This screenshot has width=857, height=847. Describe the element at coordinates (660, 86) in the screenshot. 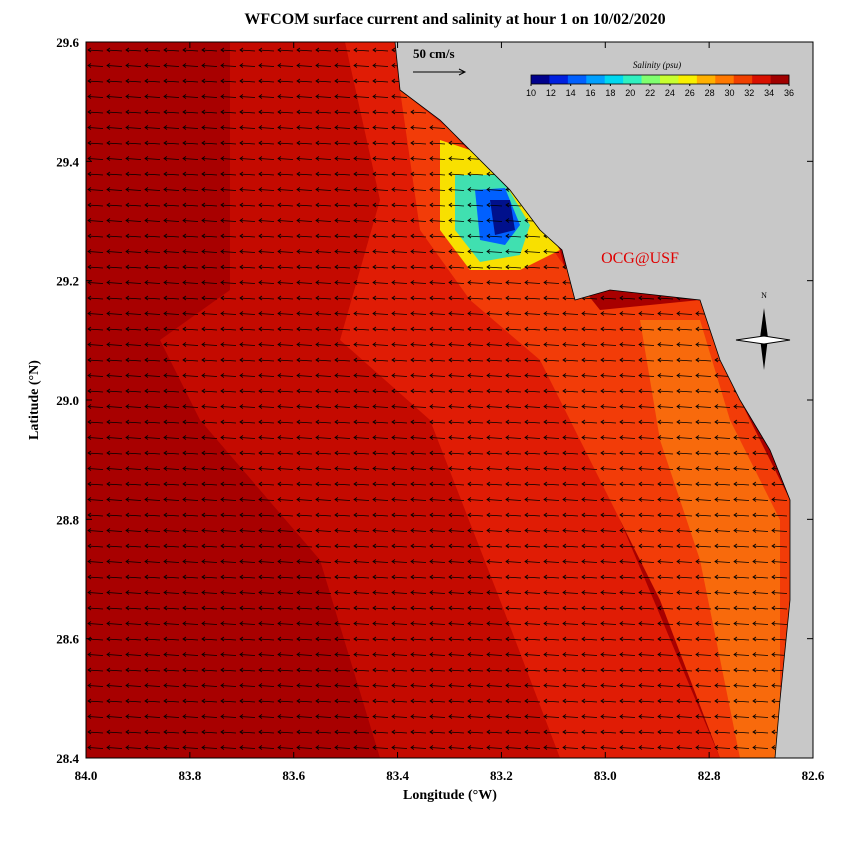

I see `colorbar: 10 12 14 16 18 20 22 24 26 28 30 32 34 36` at that location.